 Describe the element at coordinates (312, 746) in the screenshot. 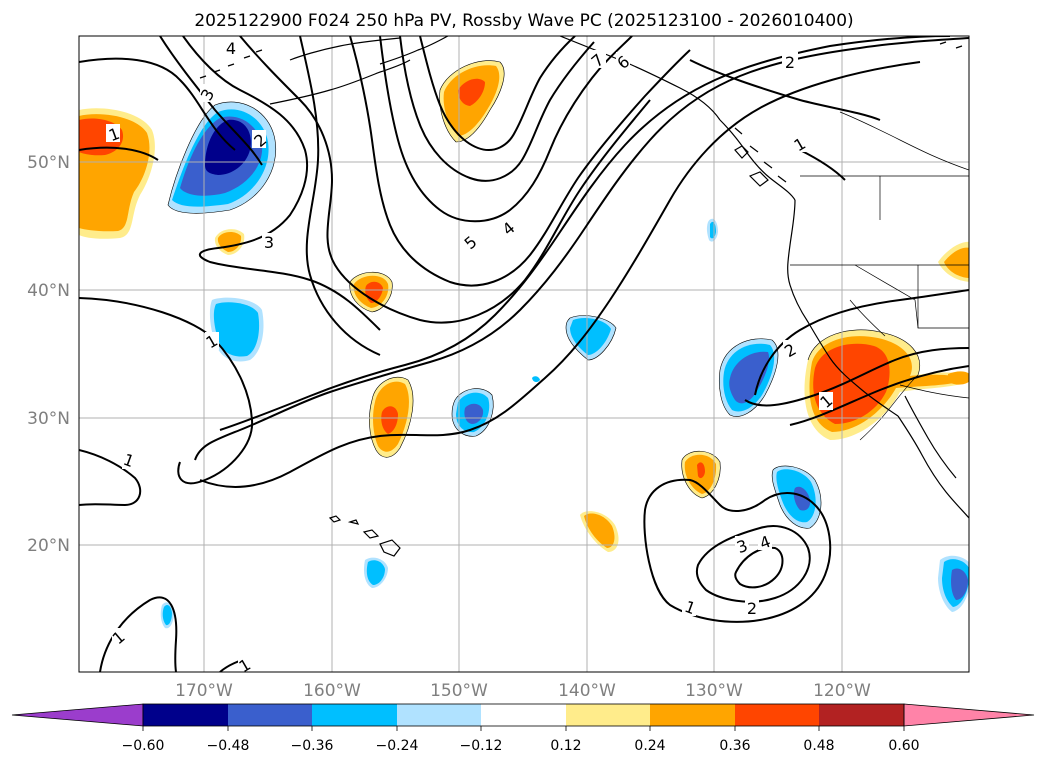

I see `colorbar-tick-label: −0.36` at that location.